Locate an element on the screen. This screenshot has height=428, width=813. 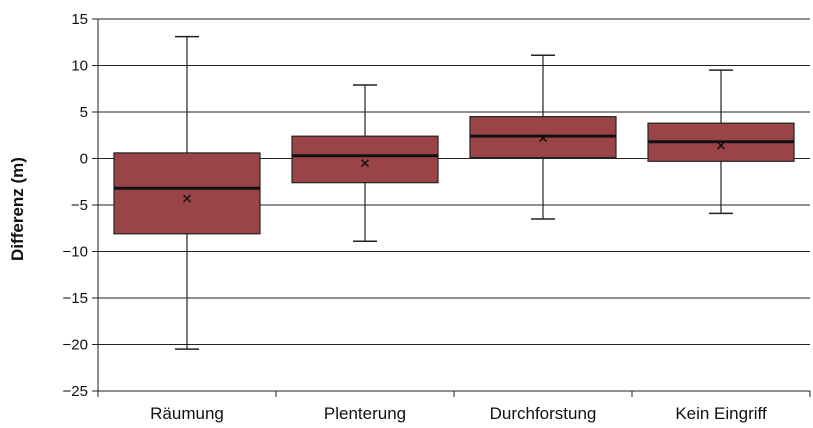
y-tick-label: −25 is located at coordinates (75, 391).